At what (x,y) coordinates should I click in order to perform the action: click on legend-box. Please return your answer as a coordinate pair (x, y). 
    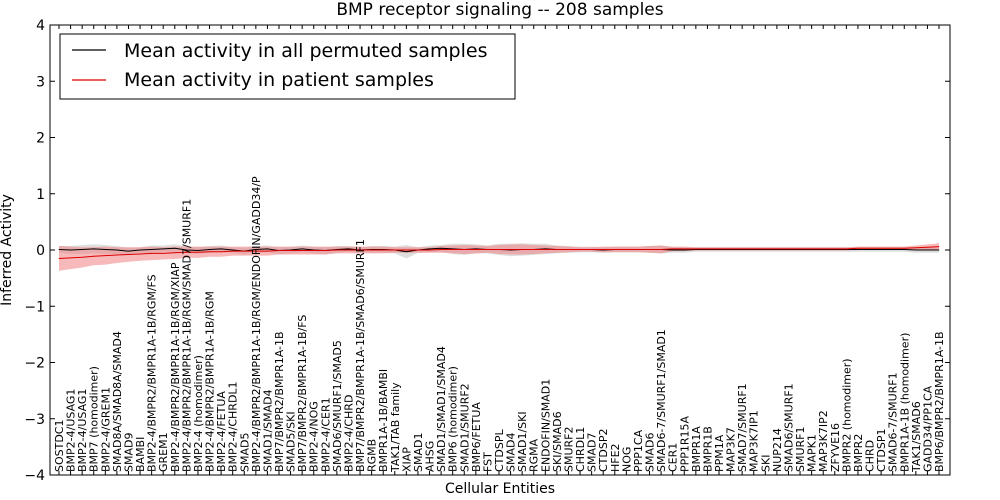
    Looking at the image, I should click on (287, 66).